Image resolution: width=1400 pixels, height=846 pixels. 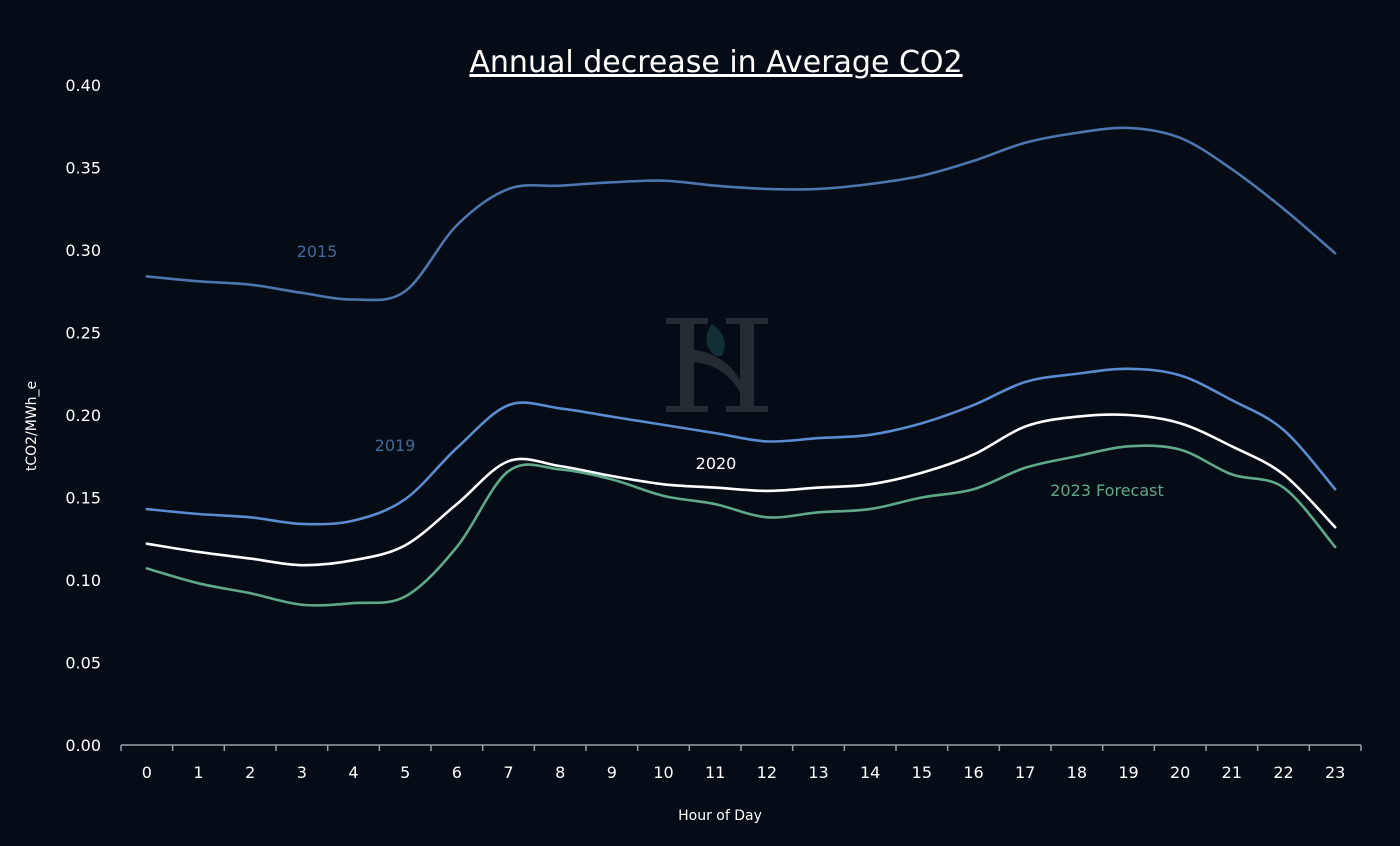 What do you see at coordinates (716, 463) in the screenshot?
I see `series-label: 2020` at bounding box center [716, 463].